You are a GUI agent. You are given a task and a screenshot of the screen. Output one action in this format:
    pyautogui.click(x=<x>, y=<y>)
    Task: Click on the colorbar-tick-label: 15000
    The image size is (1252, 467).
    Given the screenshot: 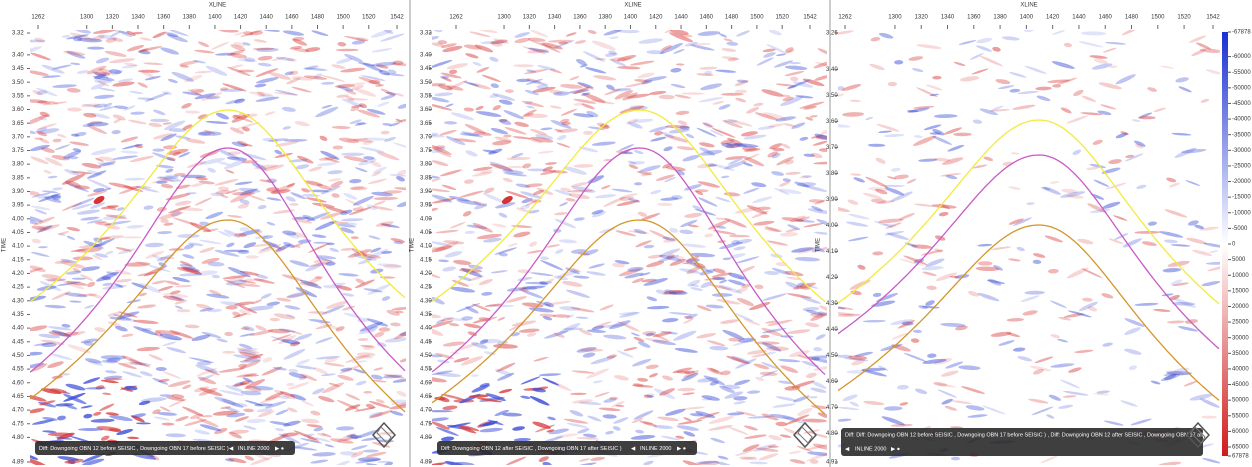 What is the action you would take?
    pyautogui.click(x=1240, y=291)
    